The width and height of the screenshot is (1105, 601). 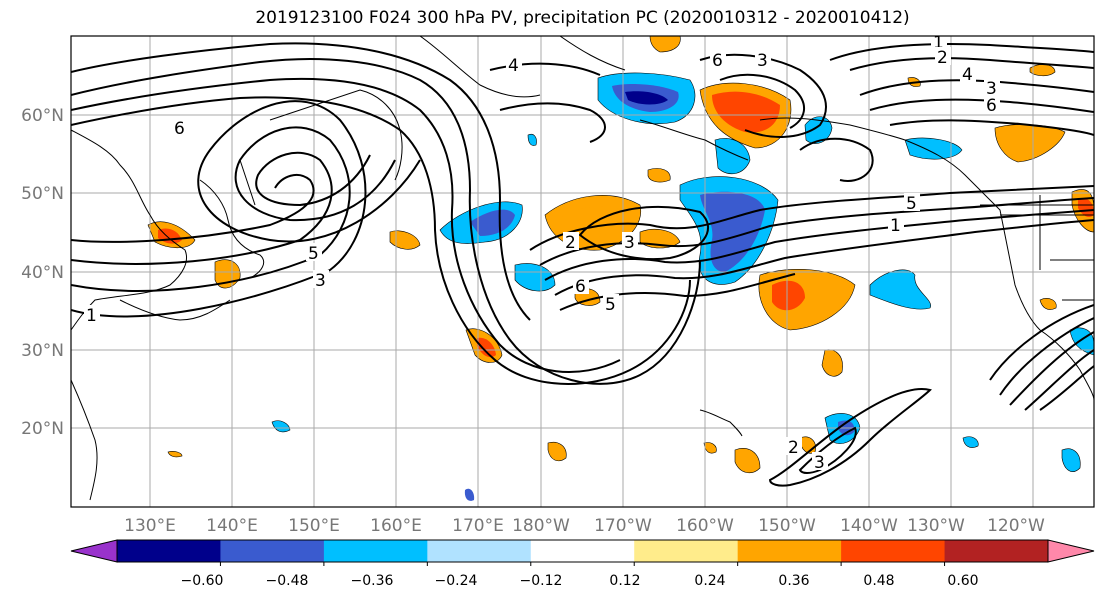 I want to click on lon-label: 160°W, so click(x=705, y=526).